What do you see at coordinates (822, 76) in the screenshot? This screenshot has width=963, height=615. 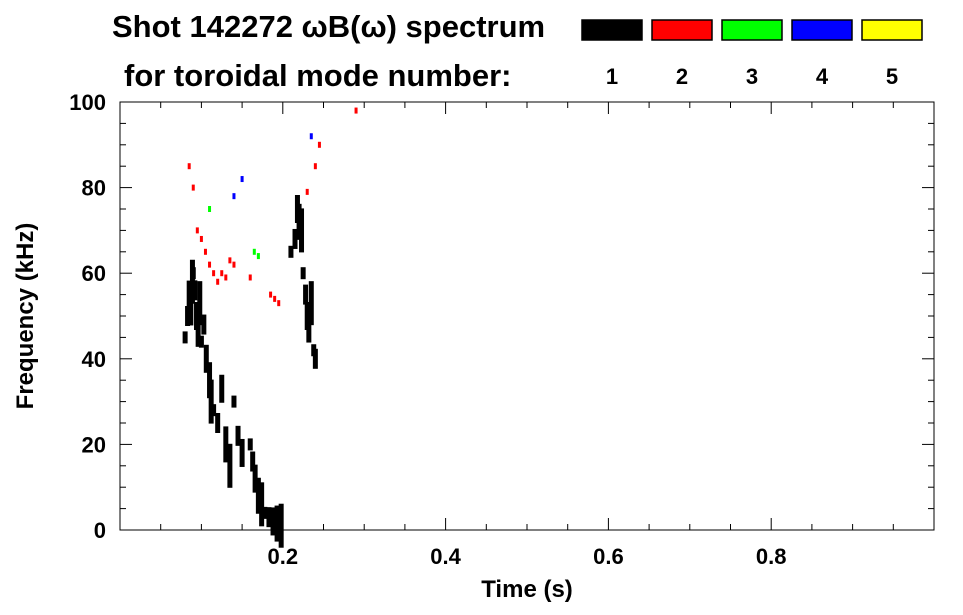 I see `legend-label-mode-4: 4` at bounding box center [822, 76].